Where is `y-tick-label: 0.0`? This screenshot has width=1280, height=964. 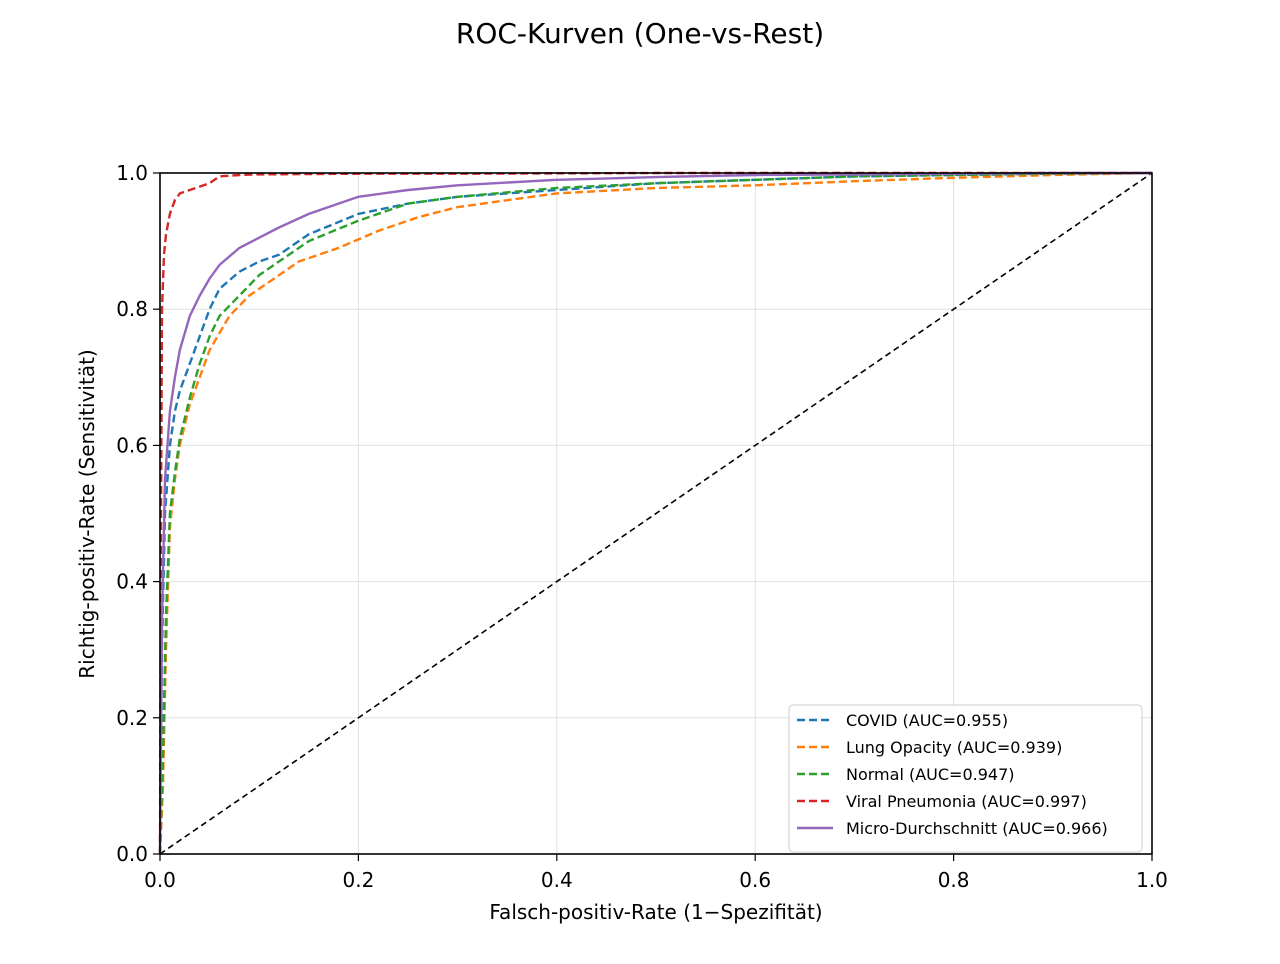
y-tick-label: 0.0 is located at coordinates (132, 854).